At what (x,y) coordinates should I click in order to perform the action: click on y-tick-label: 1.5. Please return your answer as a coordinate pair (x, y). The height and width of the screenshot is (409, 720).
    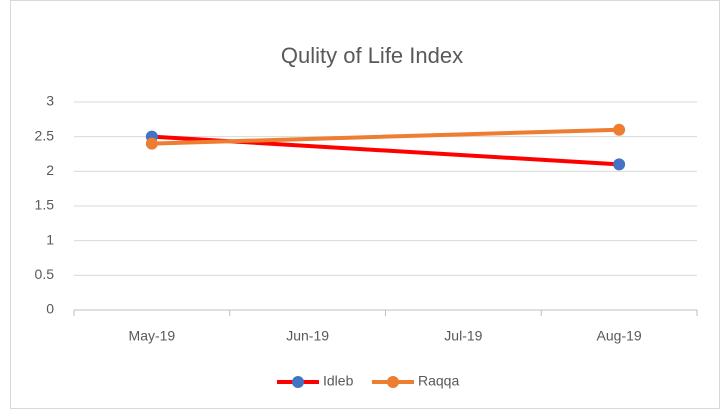
    Looking at the image, I should click on (45, 205).